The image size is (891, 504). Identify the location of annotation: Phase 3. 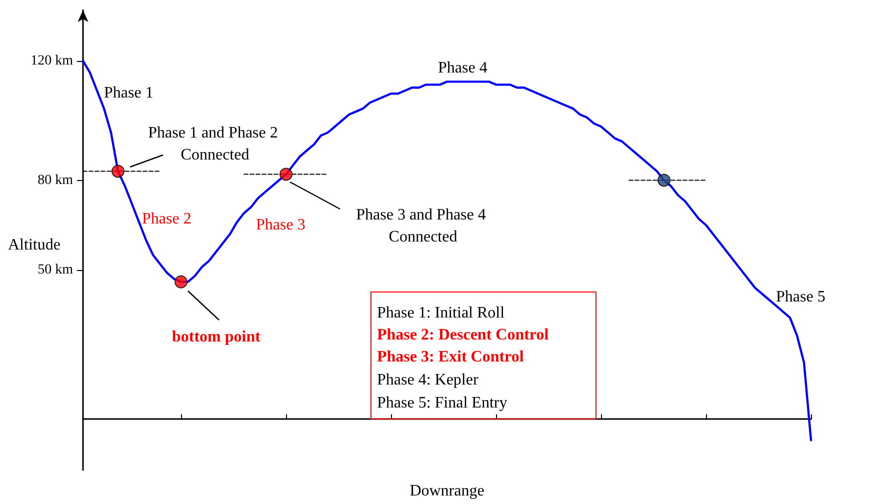
(281, 225).